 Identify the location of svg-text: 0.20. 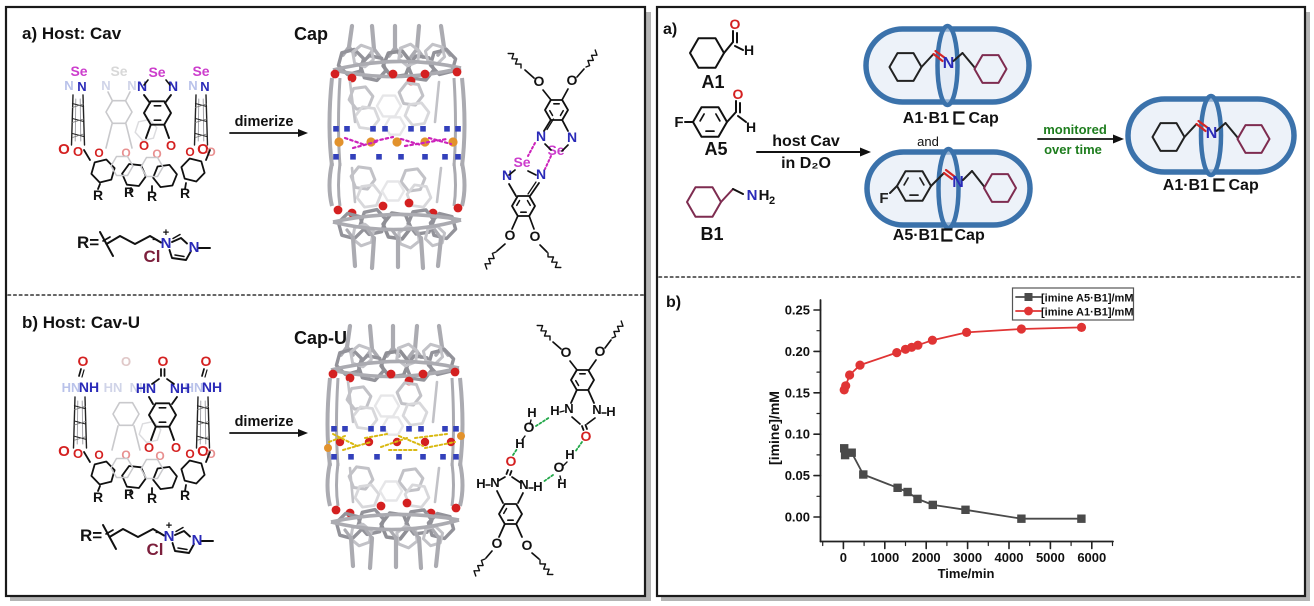
(797, 351).